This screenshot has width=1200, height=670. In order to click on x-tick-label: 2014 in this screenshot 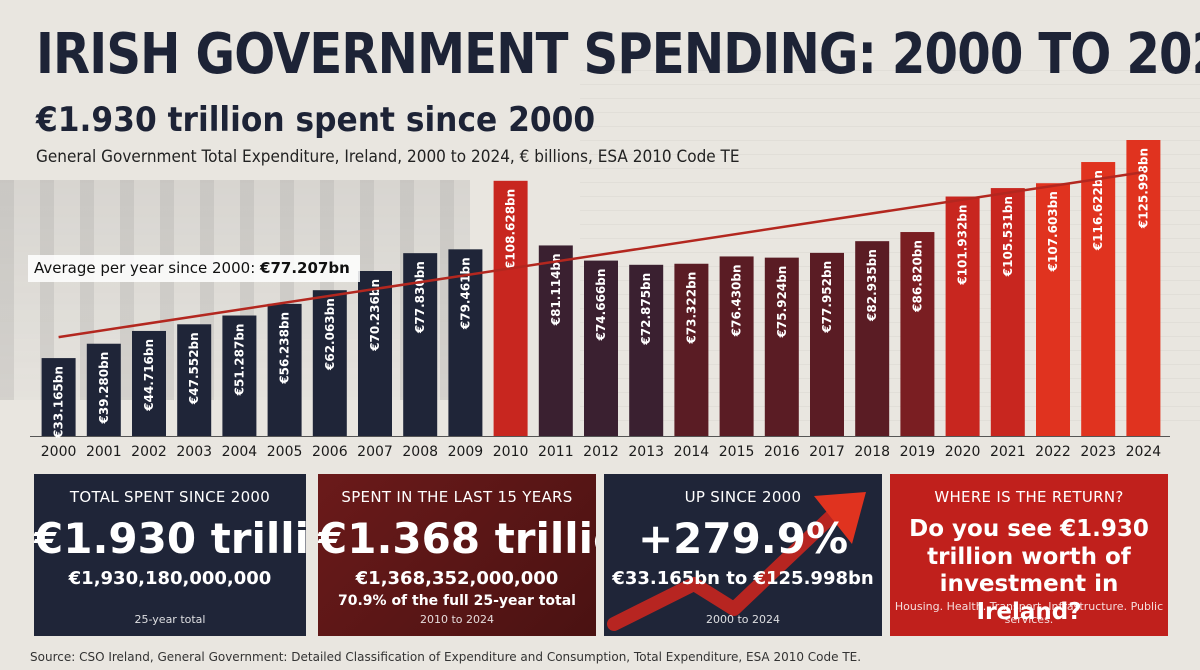, I will do `click(692, 452)`.